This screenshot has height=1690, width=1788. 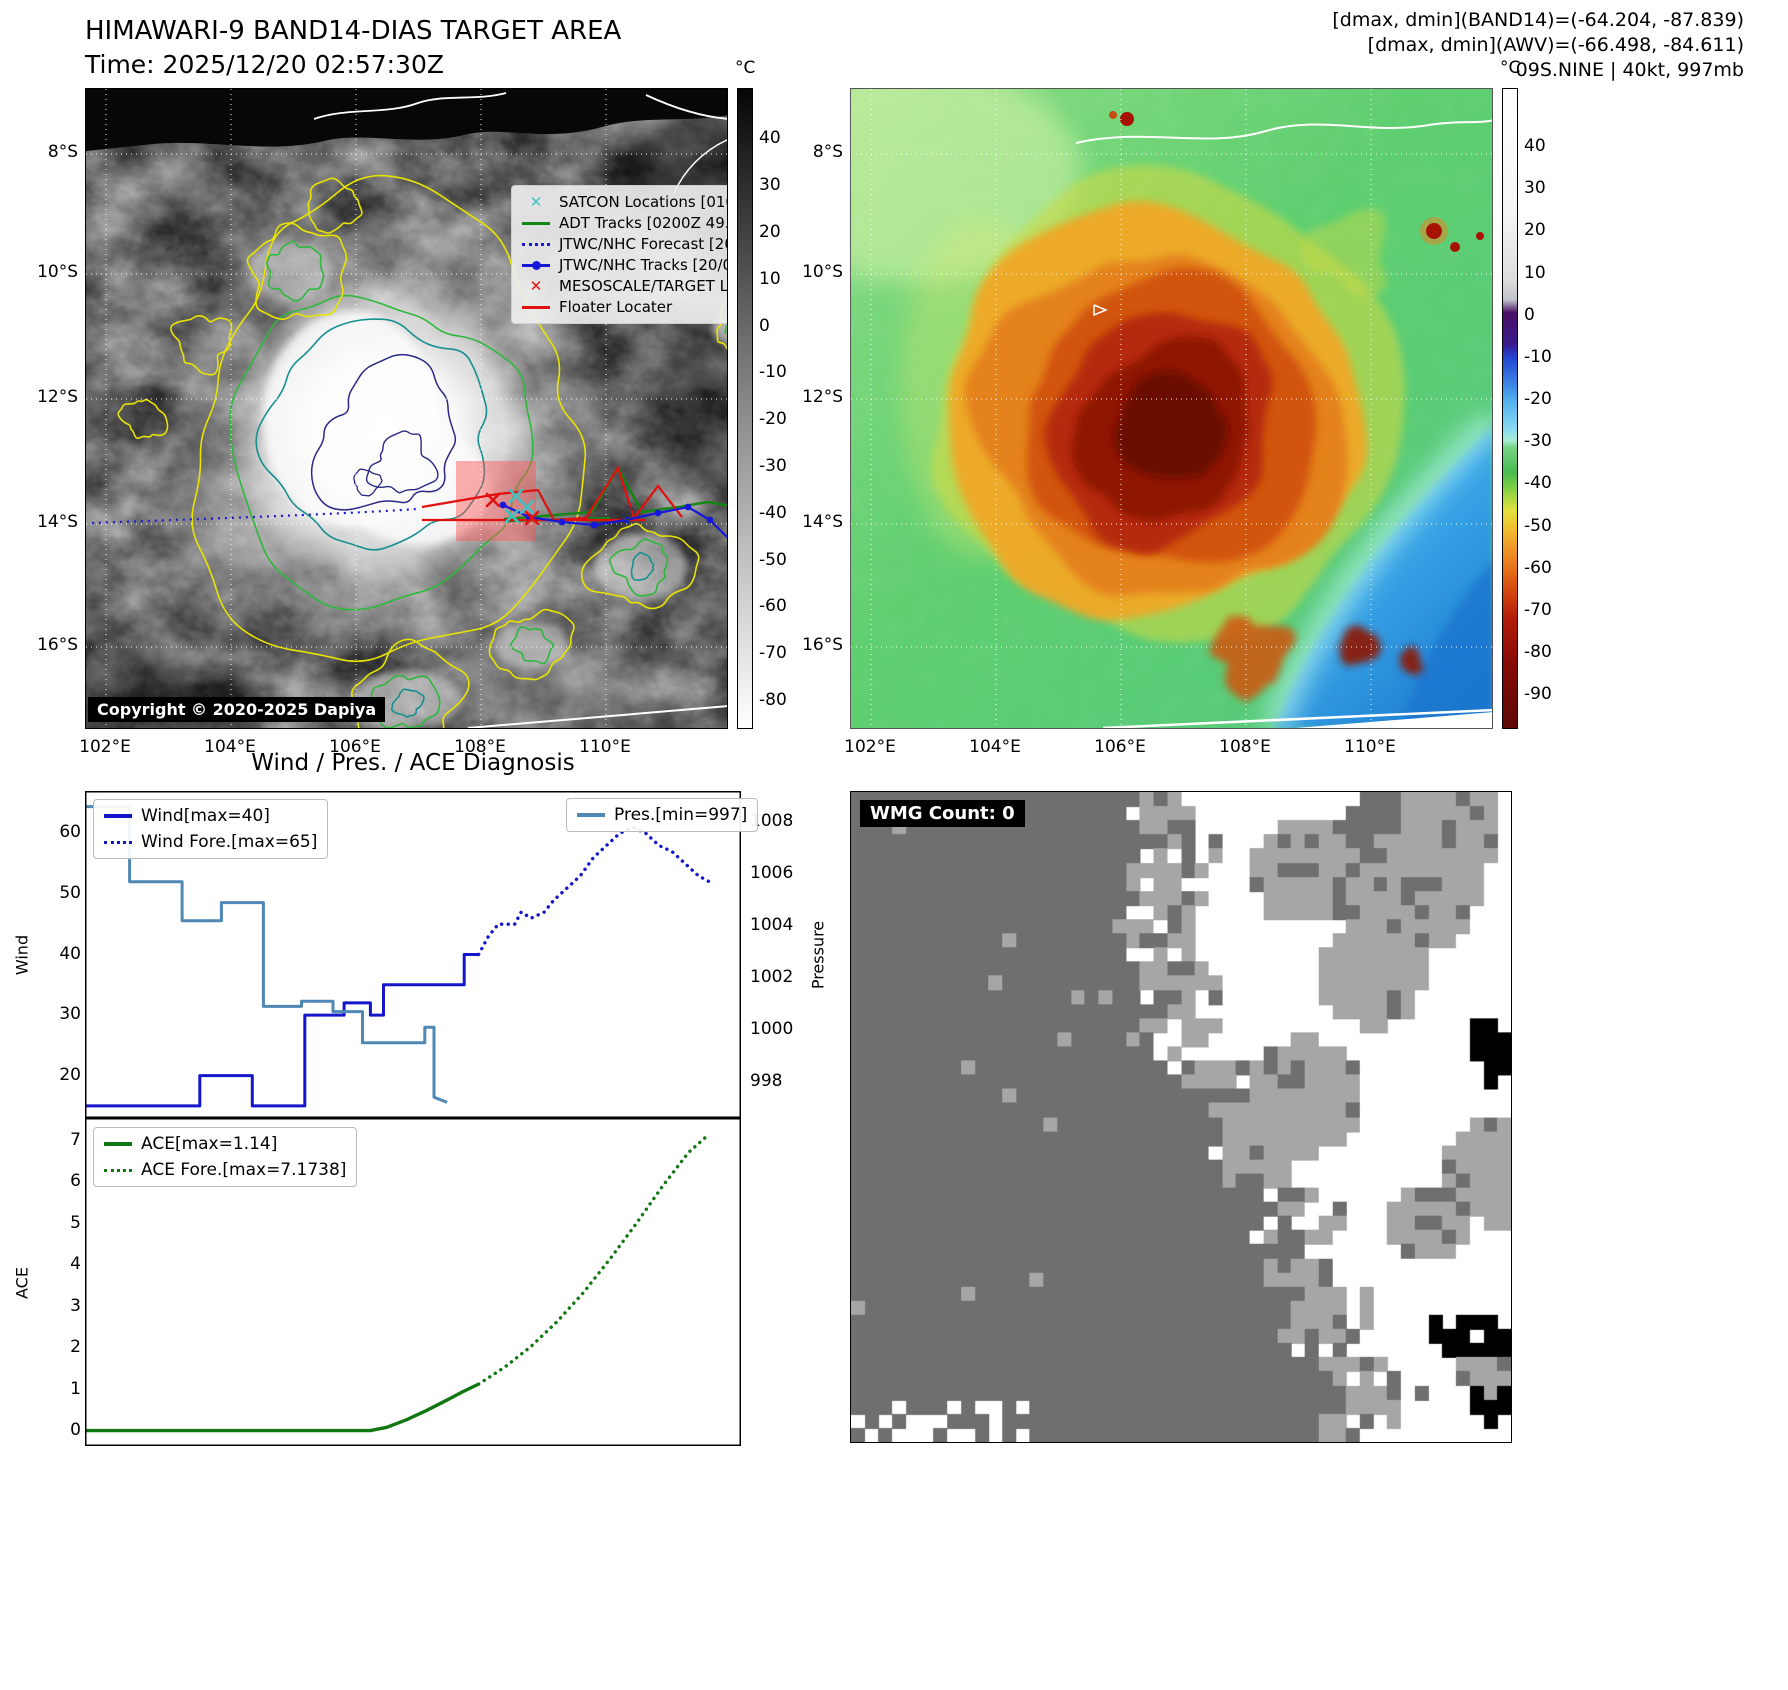 I want to click on colorbar-tick-label: 0, so click(x=764, y=325).